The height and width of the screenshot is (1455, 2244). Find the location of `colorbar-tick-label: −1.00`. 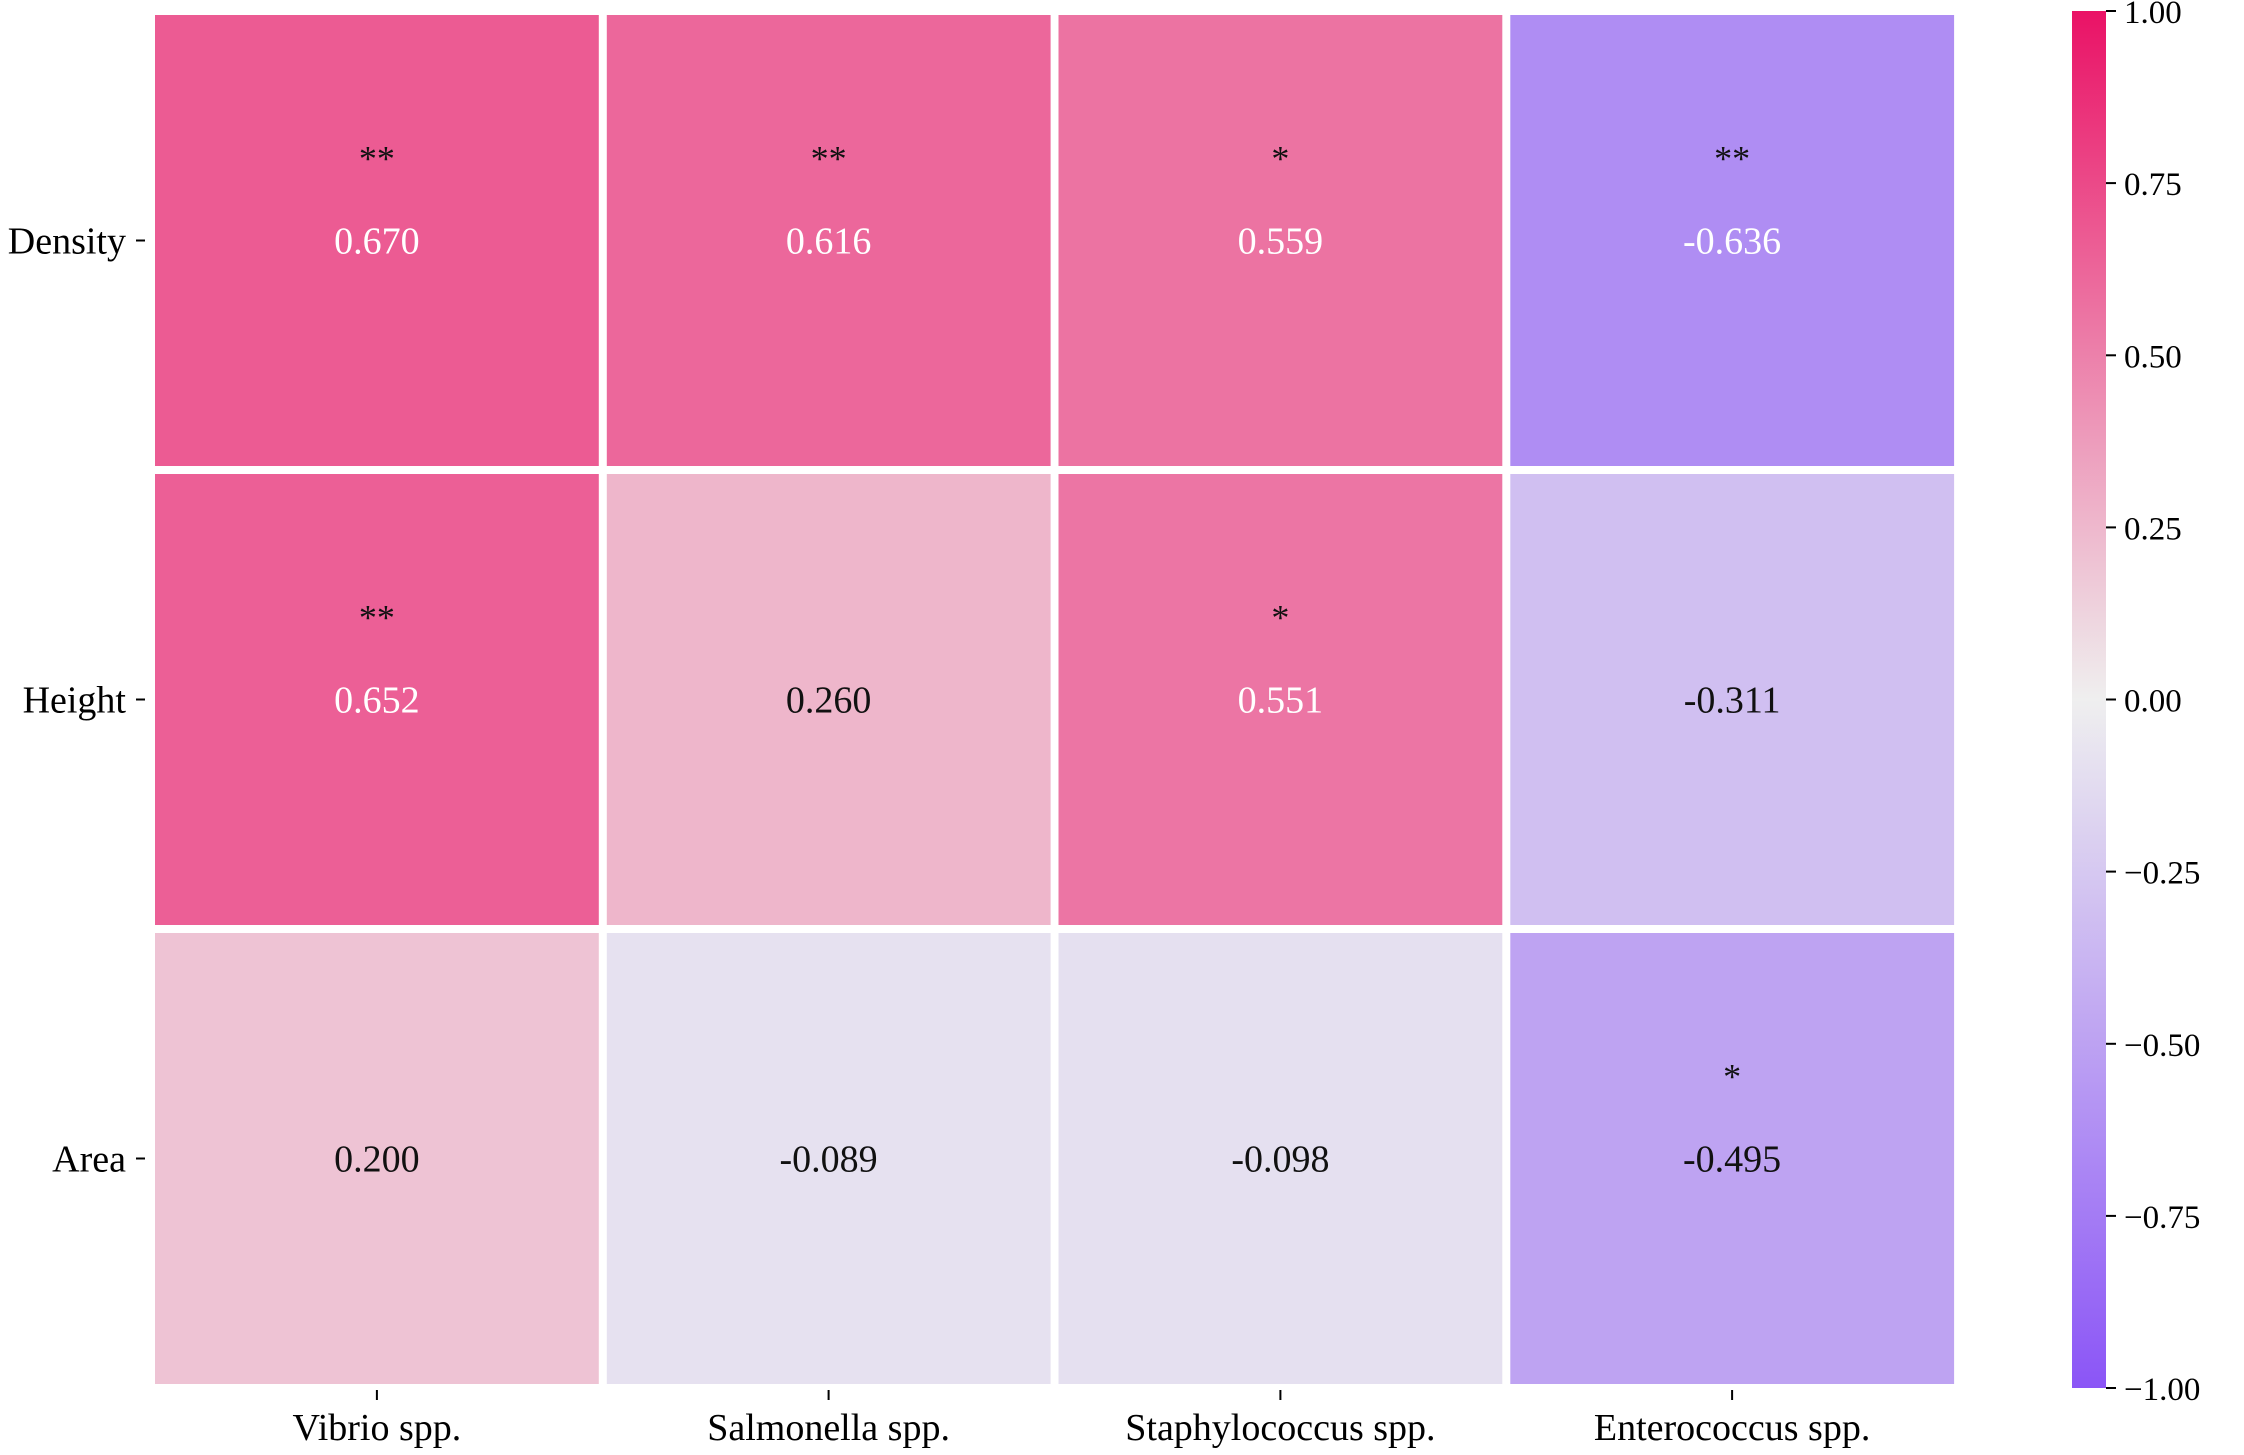

colorbar-tick-label: −1.00 is located at coordinates (2162, 1390).